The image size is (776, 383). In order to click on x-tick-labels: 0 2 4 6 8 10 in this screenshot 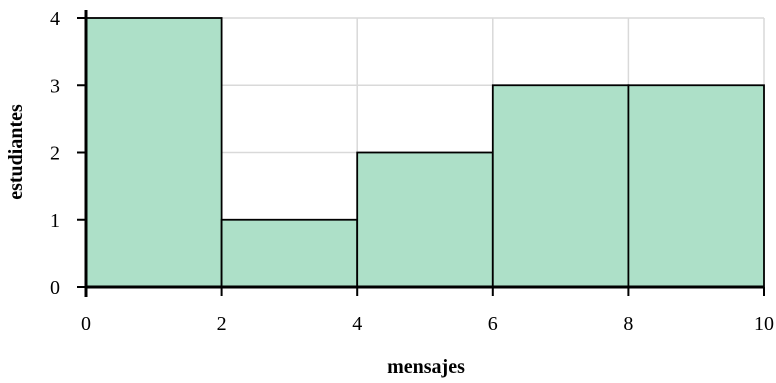, I will do `click(427, 324)`.